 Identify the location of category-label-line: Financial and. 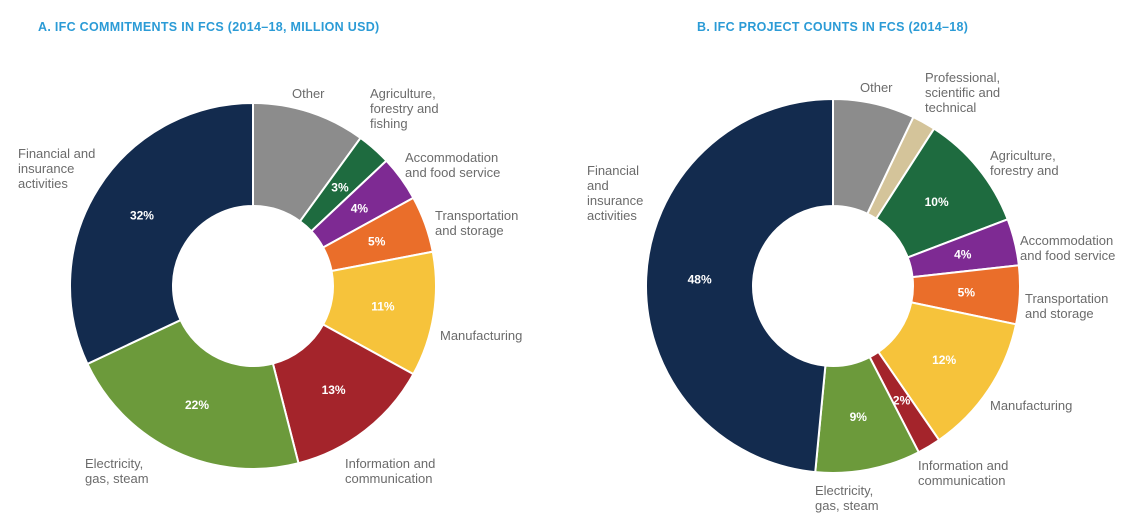
(56, 153).